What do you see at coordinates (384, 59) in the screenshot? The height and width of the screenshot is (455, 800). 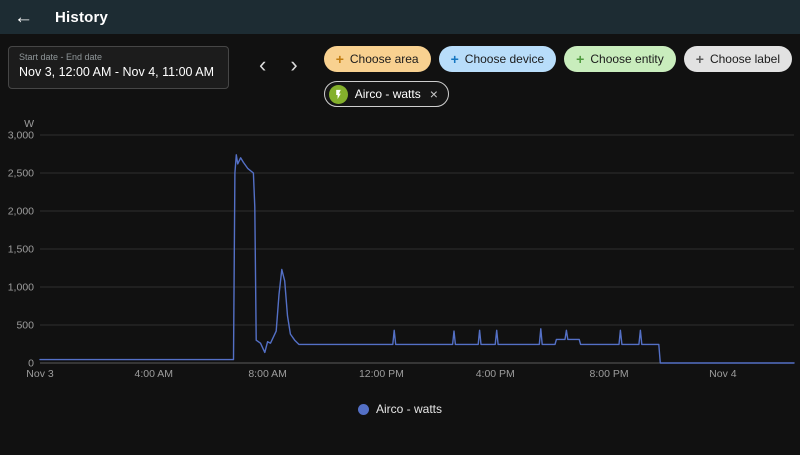 I see `chip-label: Choose area` at bounding box center [384, 59].